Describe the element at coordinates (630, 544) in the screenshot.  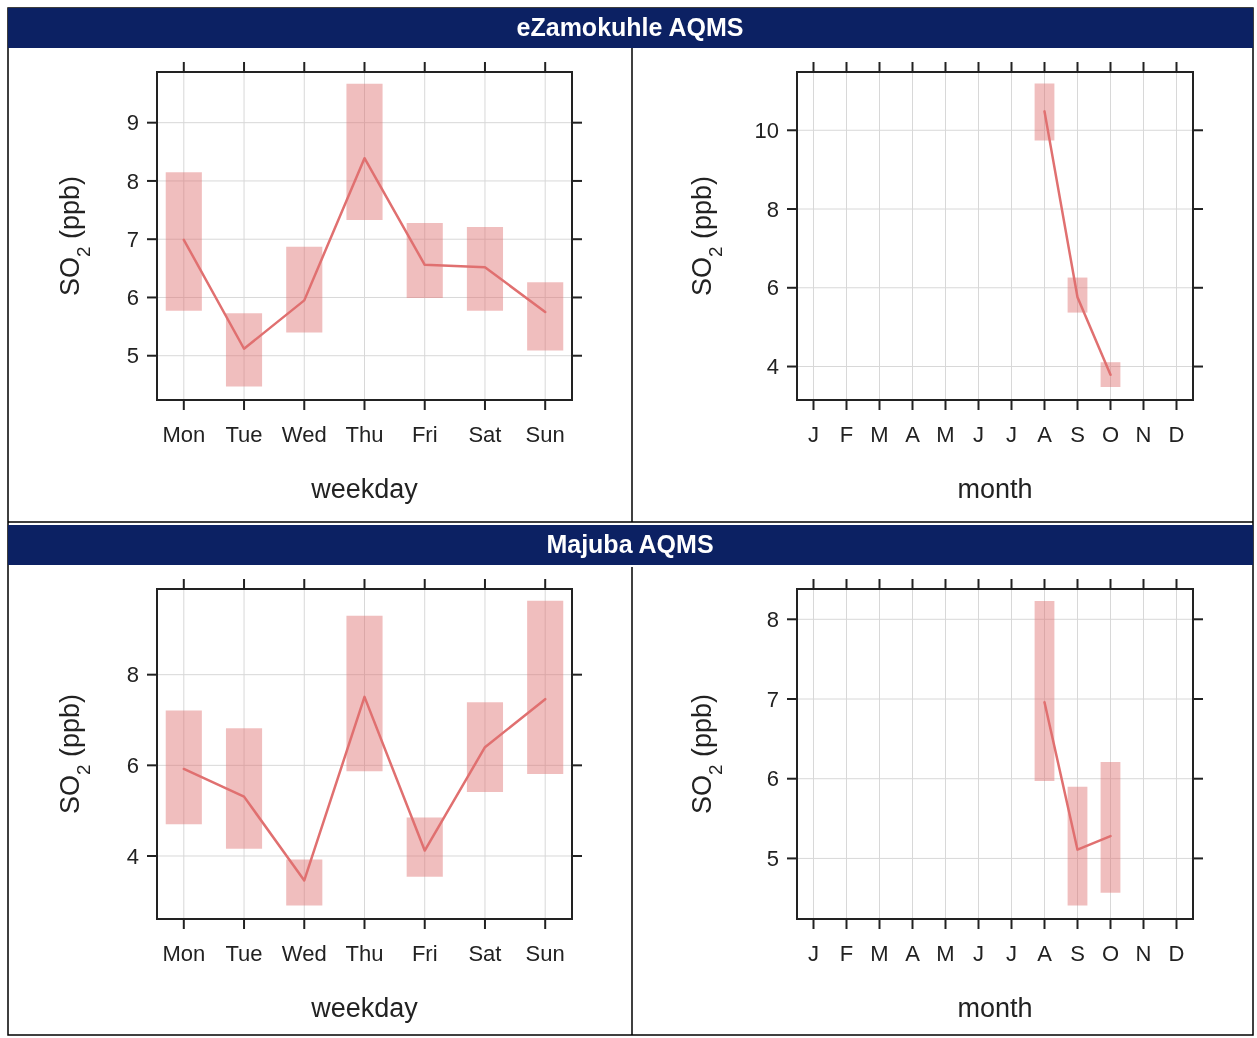
I see `text: Majuba AQMS` at that location.